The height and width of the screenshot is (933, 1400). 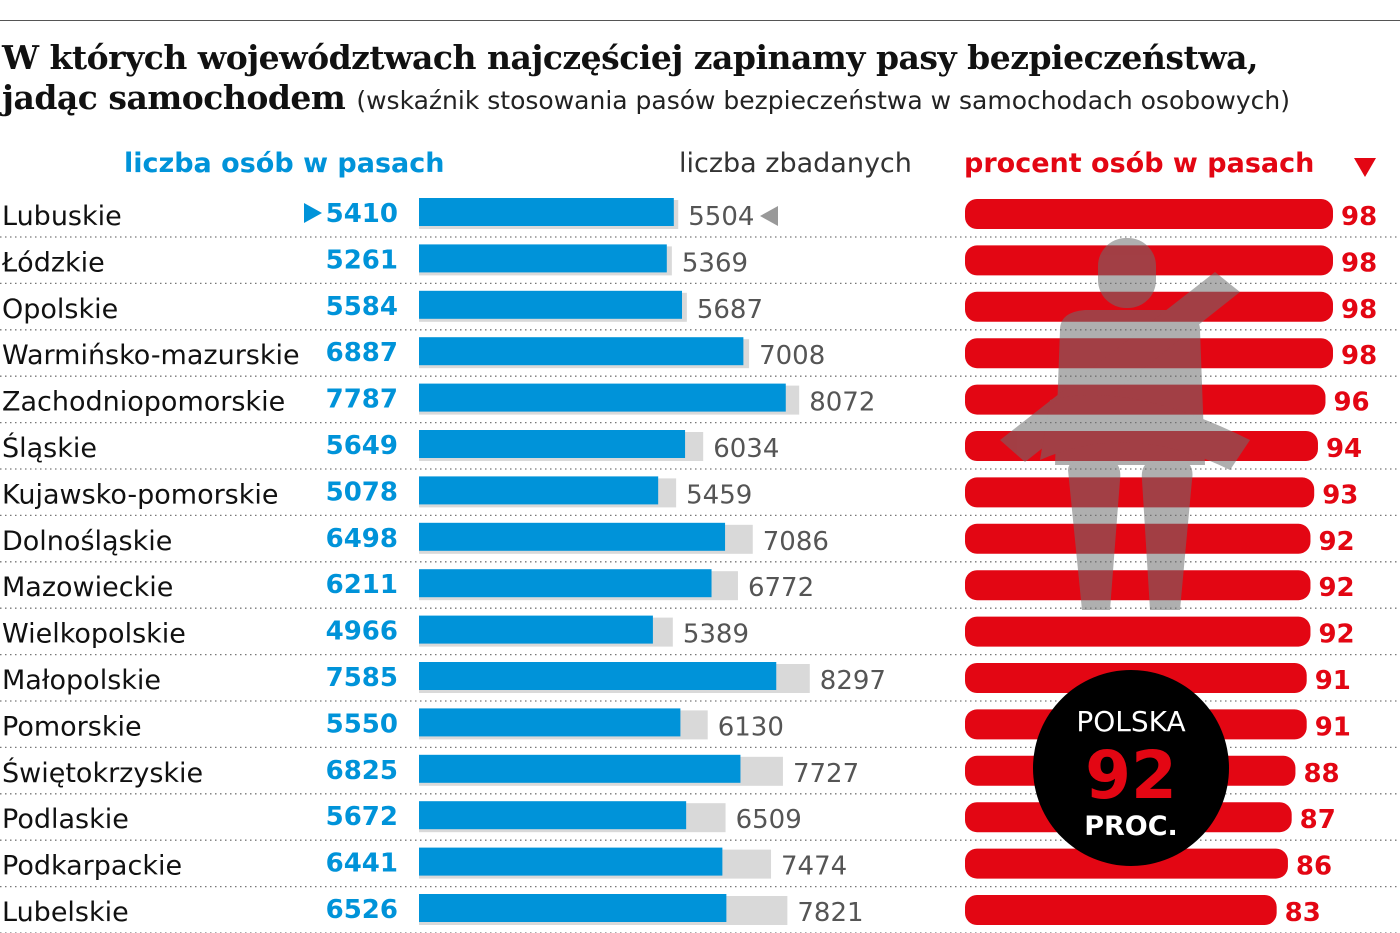 What do you see at coordinates (362, 492) in the screenshot?
I see `belted-value-label: 5078` at bounding box center [362, 492].